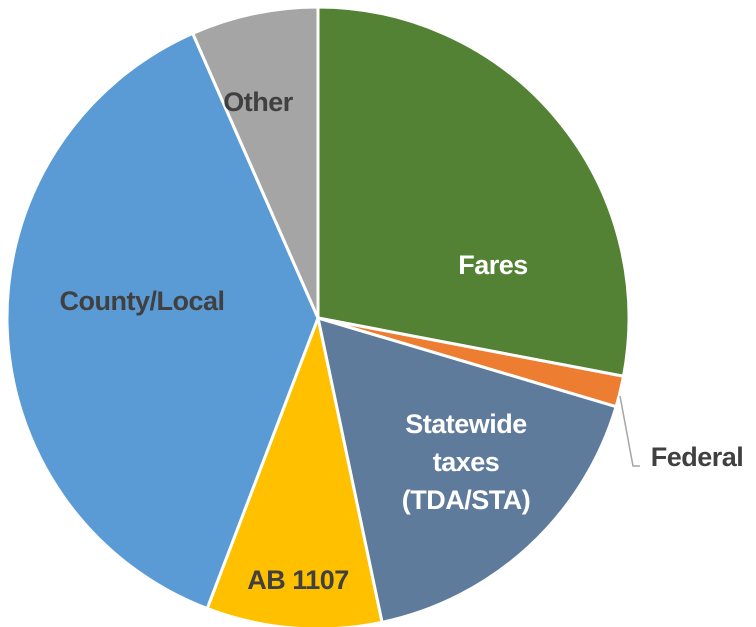  I want to click on slice-label: Federal, so click(697, 457).